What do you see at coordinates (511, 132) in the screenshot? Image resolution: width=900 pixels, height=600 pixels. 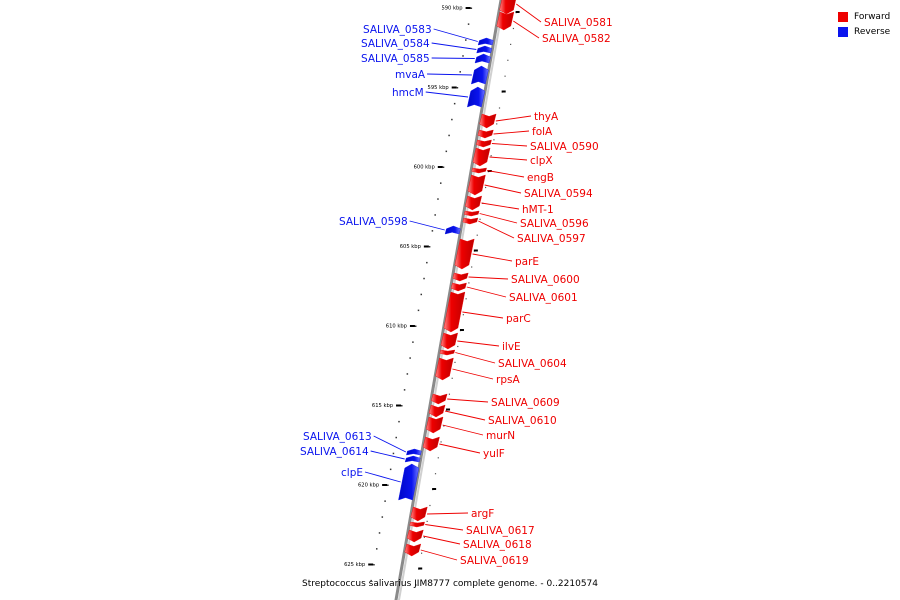 I see `gene-fola-connector` at bounding box center [511, 132].